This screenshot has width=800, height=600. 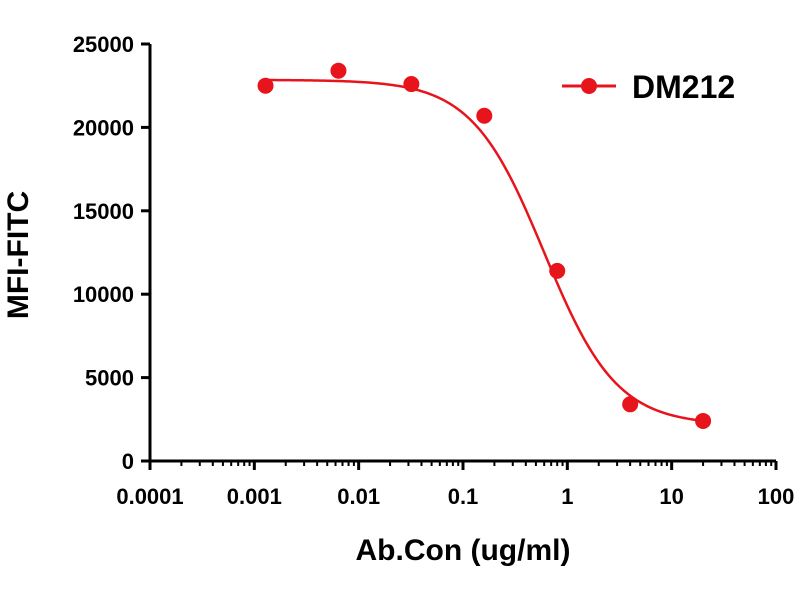 What do you see at coordinates (109, 378) in the screenshot?
I see `y-tick-label: 5000` at bounding box center [109, 378].